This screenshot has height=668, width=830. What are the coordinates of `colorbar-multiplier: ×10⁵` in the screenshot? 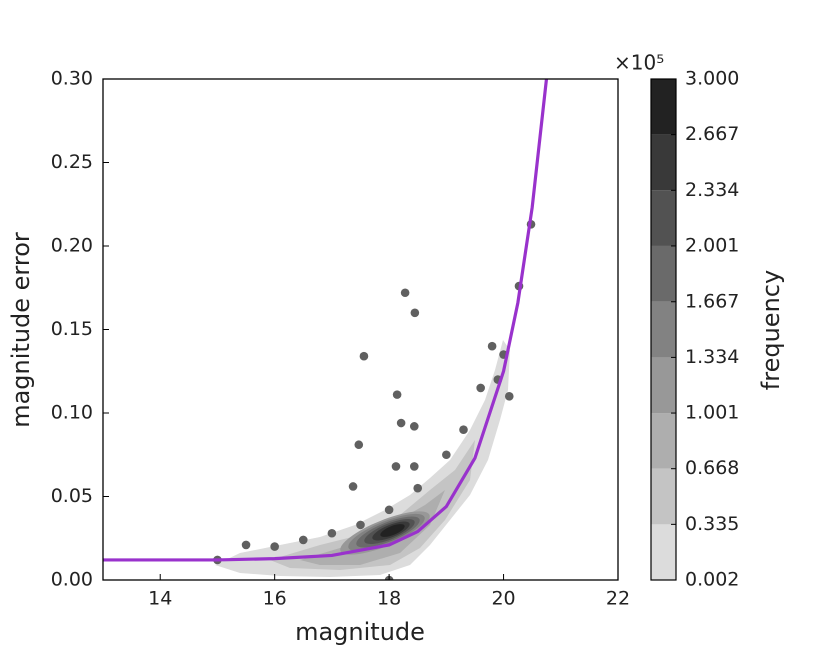 It's located at (639, 63).